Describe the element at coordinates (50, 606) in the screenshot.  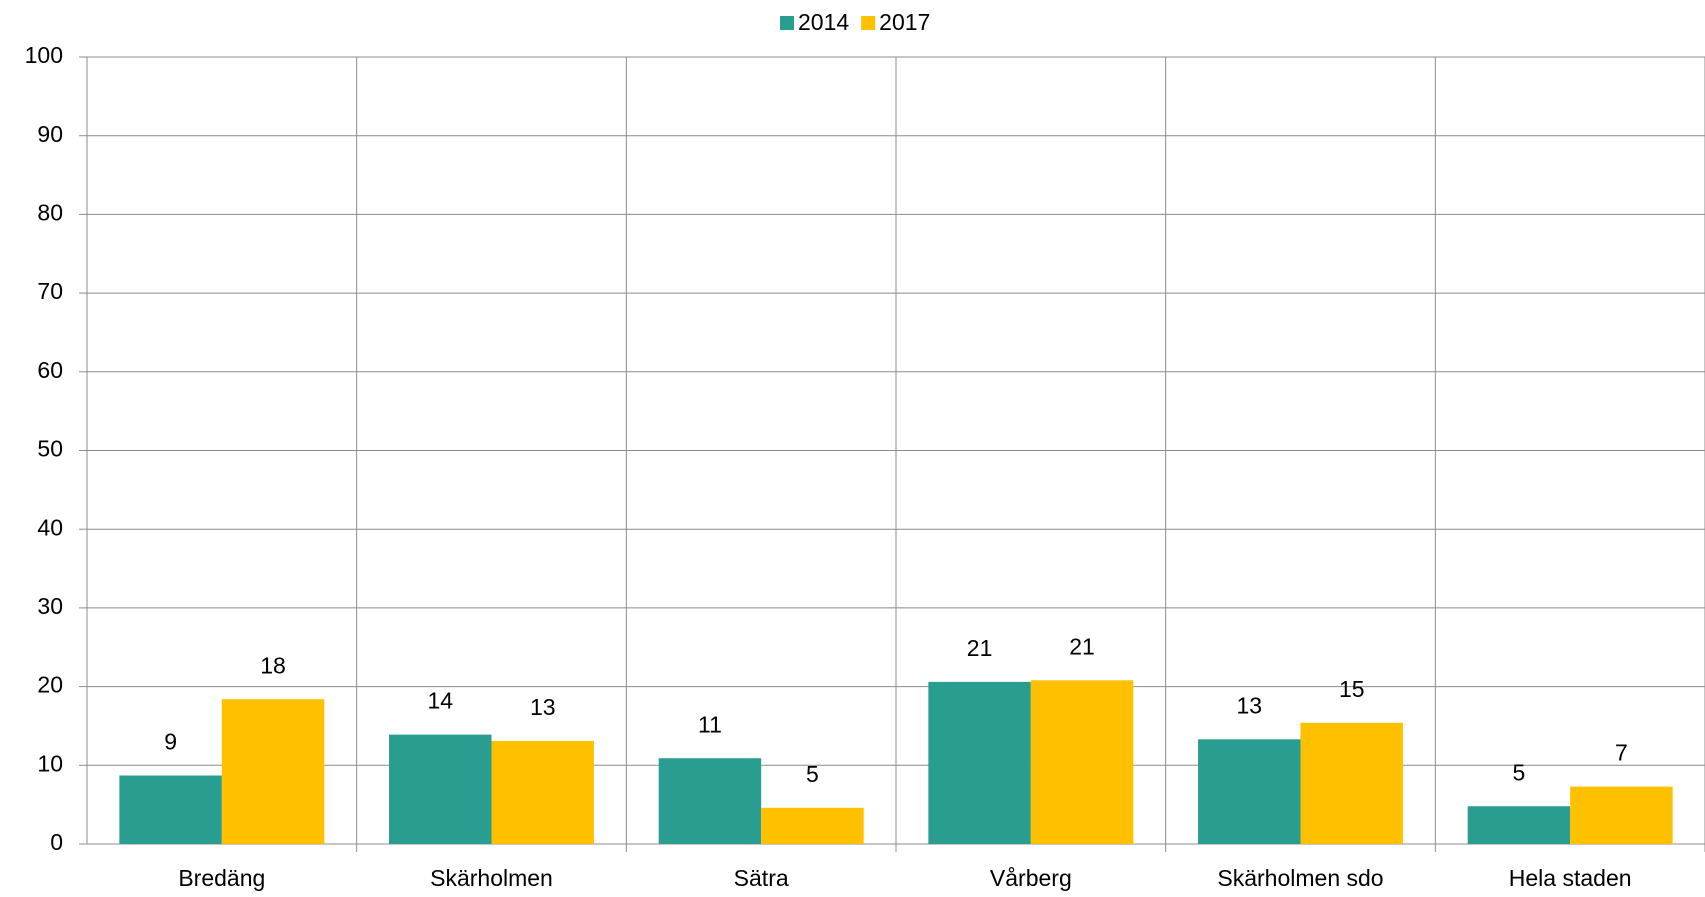
I see `y-tick-label: 30` at that location.